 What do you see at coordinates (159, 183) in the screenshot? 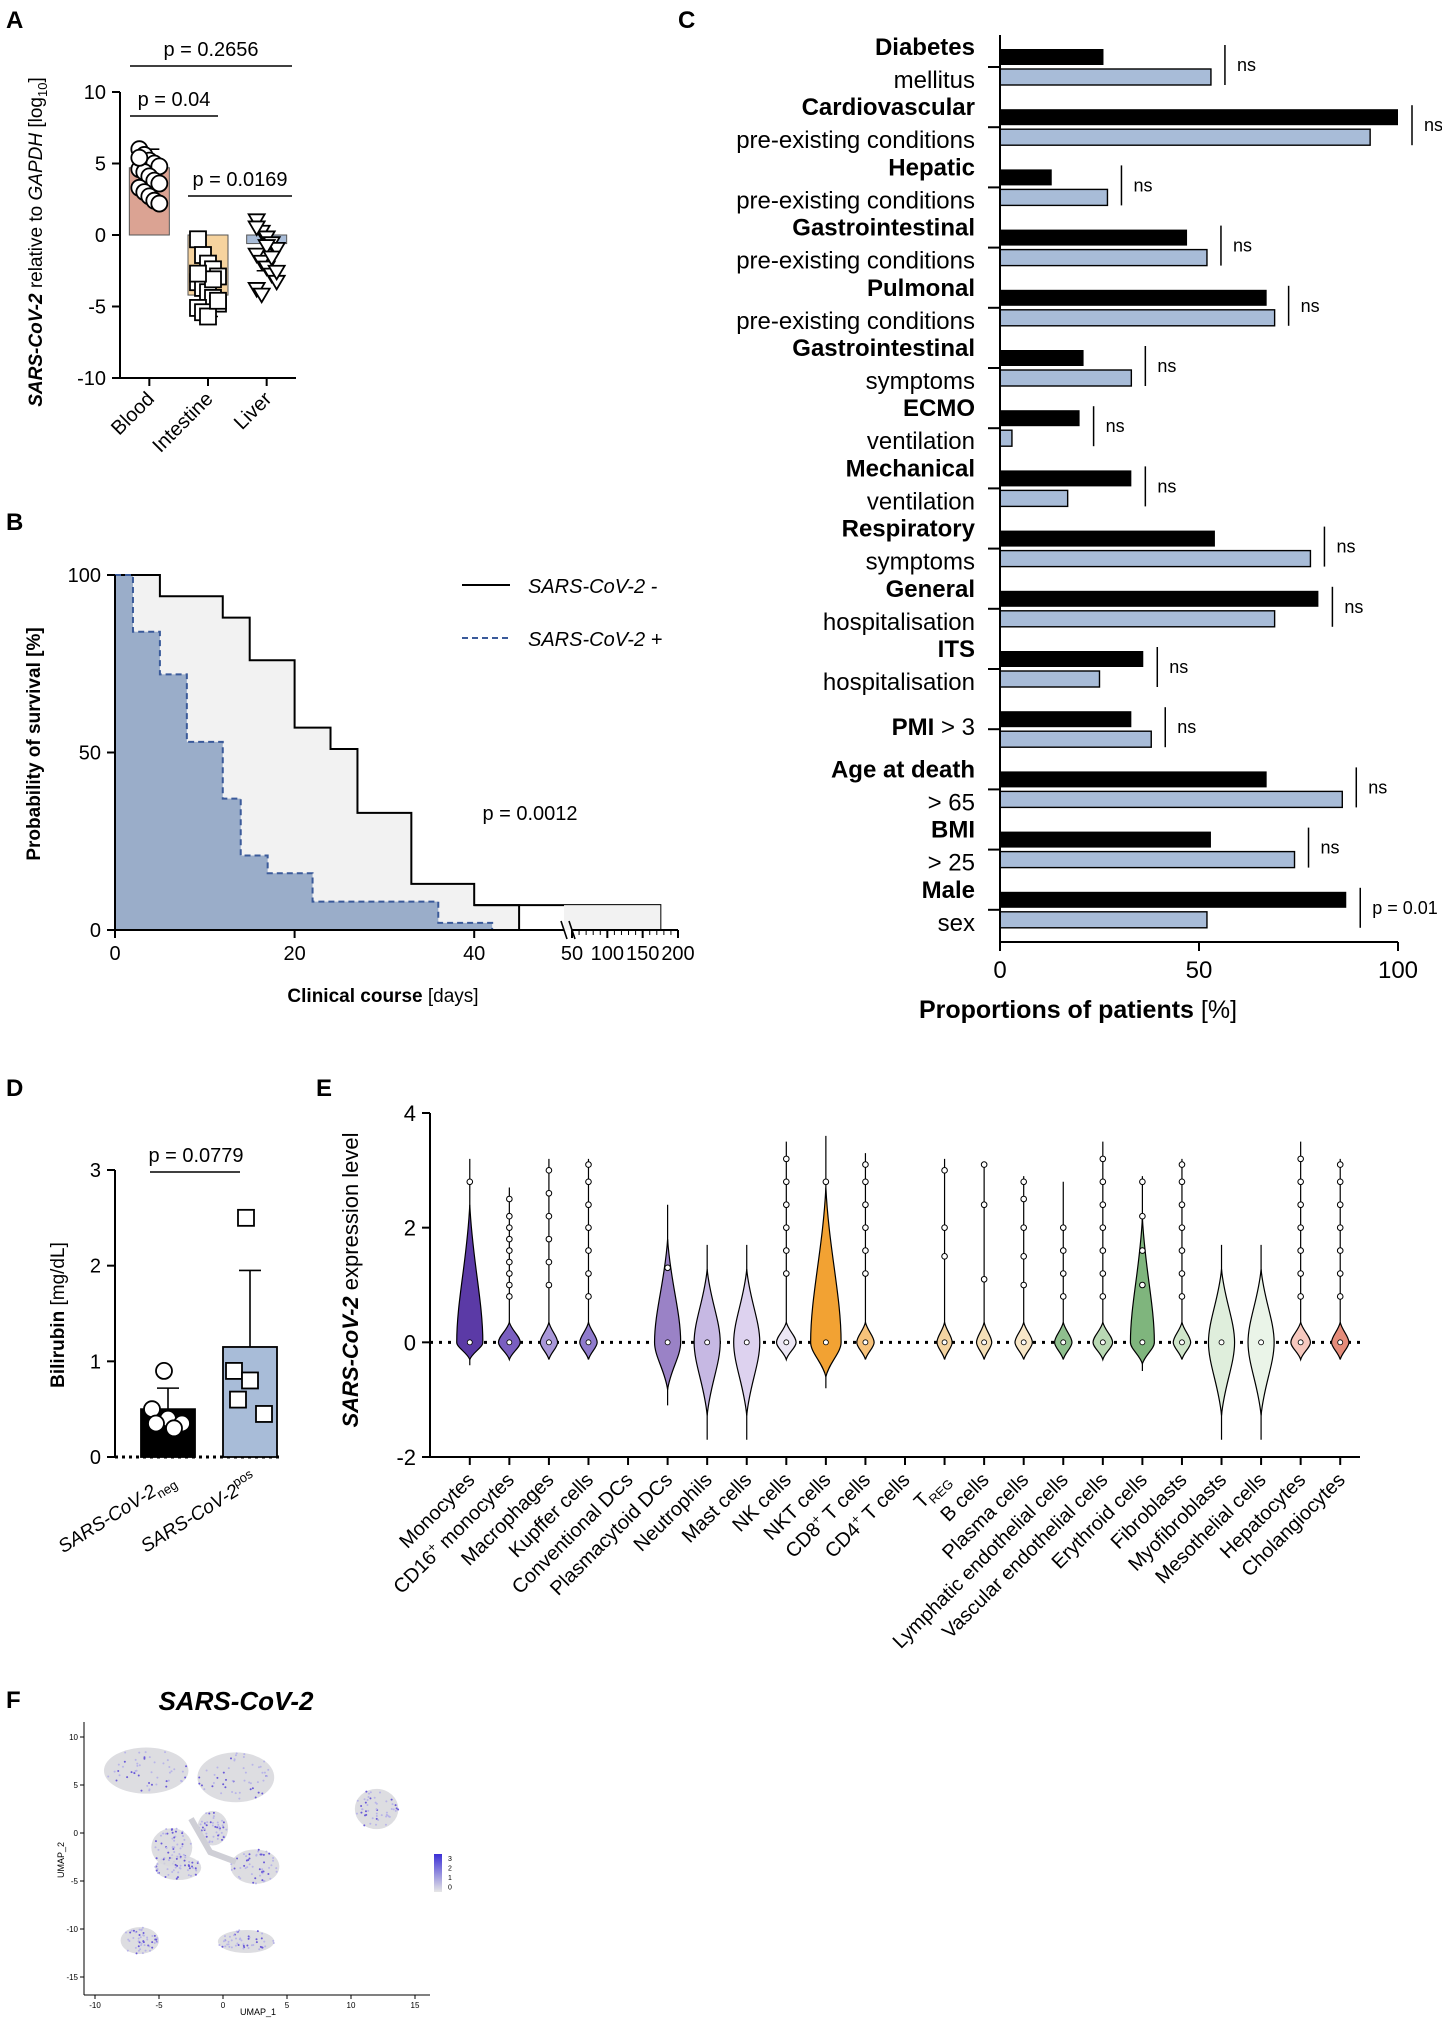
I see `a-data-point` at bounding box center [159, 183].